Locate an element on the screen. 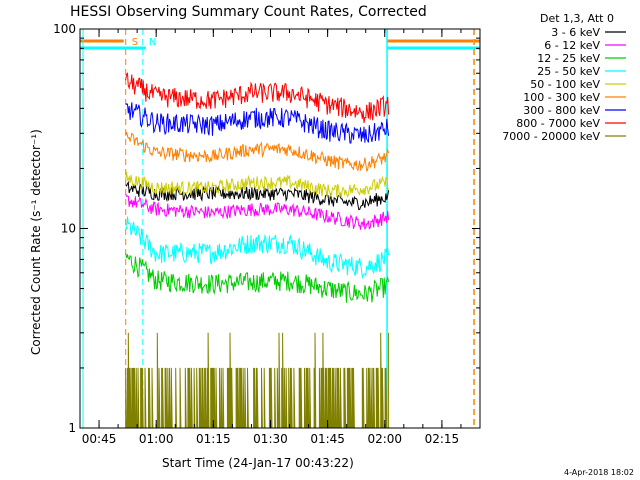  x-axis-label: Start Time (24-Jan-17 00:43:22) is located at coordinates (258, 463).